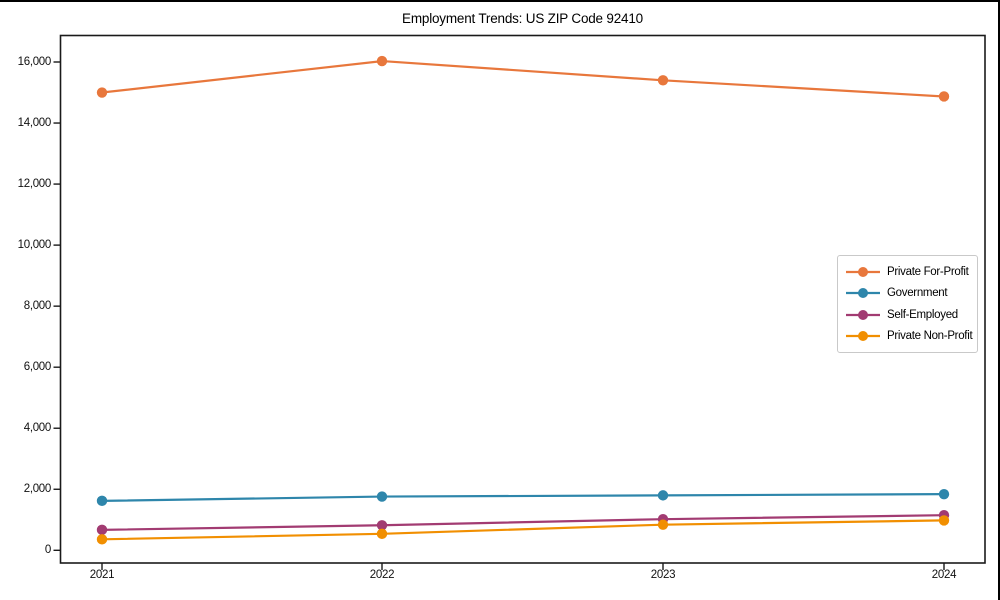 This screenshot has width=1000, height=600. I want to click on legend-item: Government, so click(908, 294).